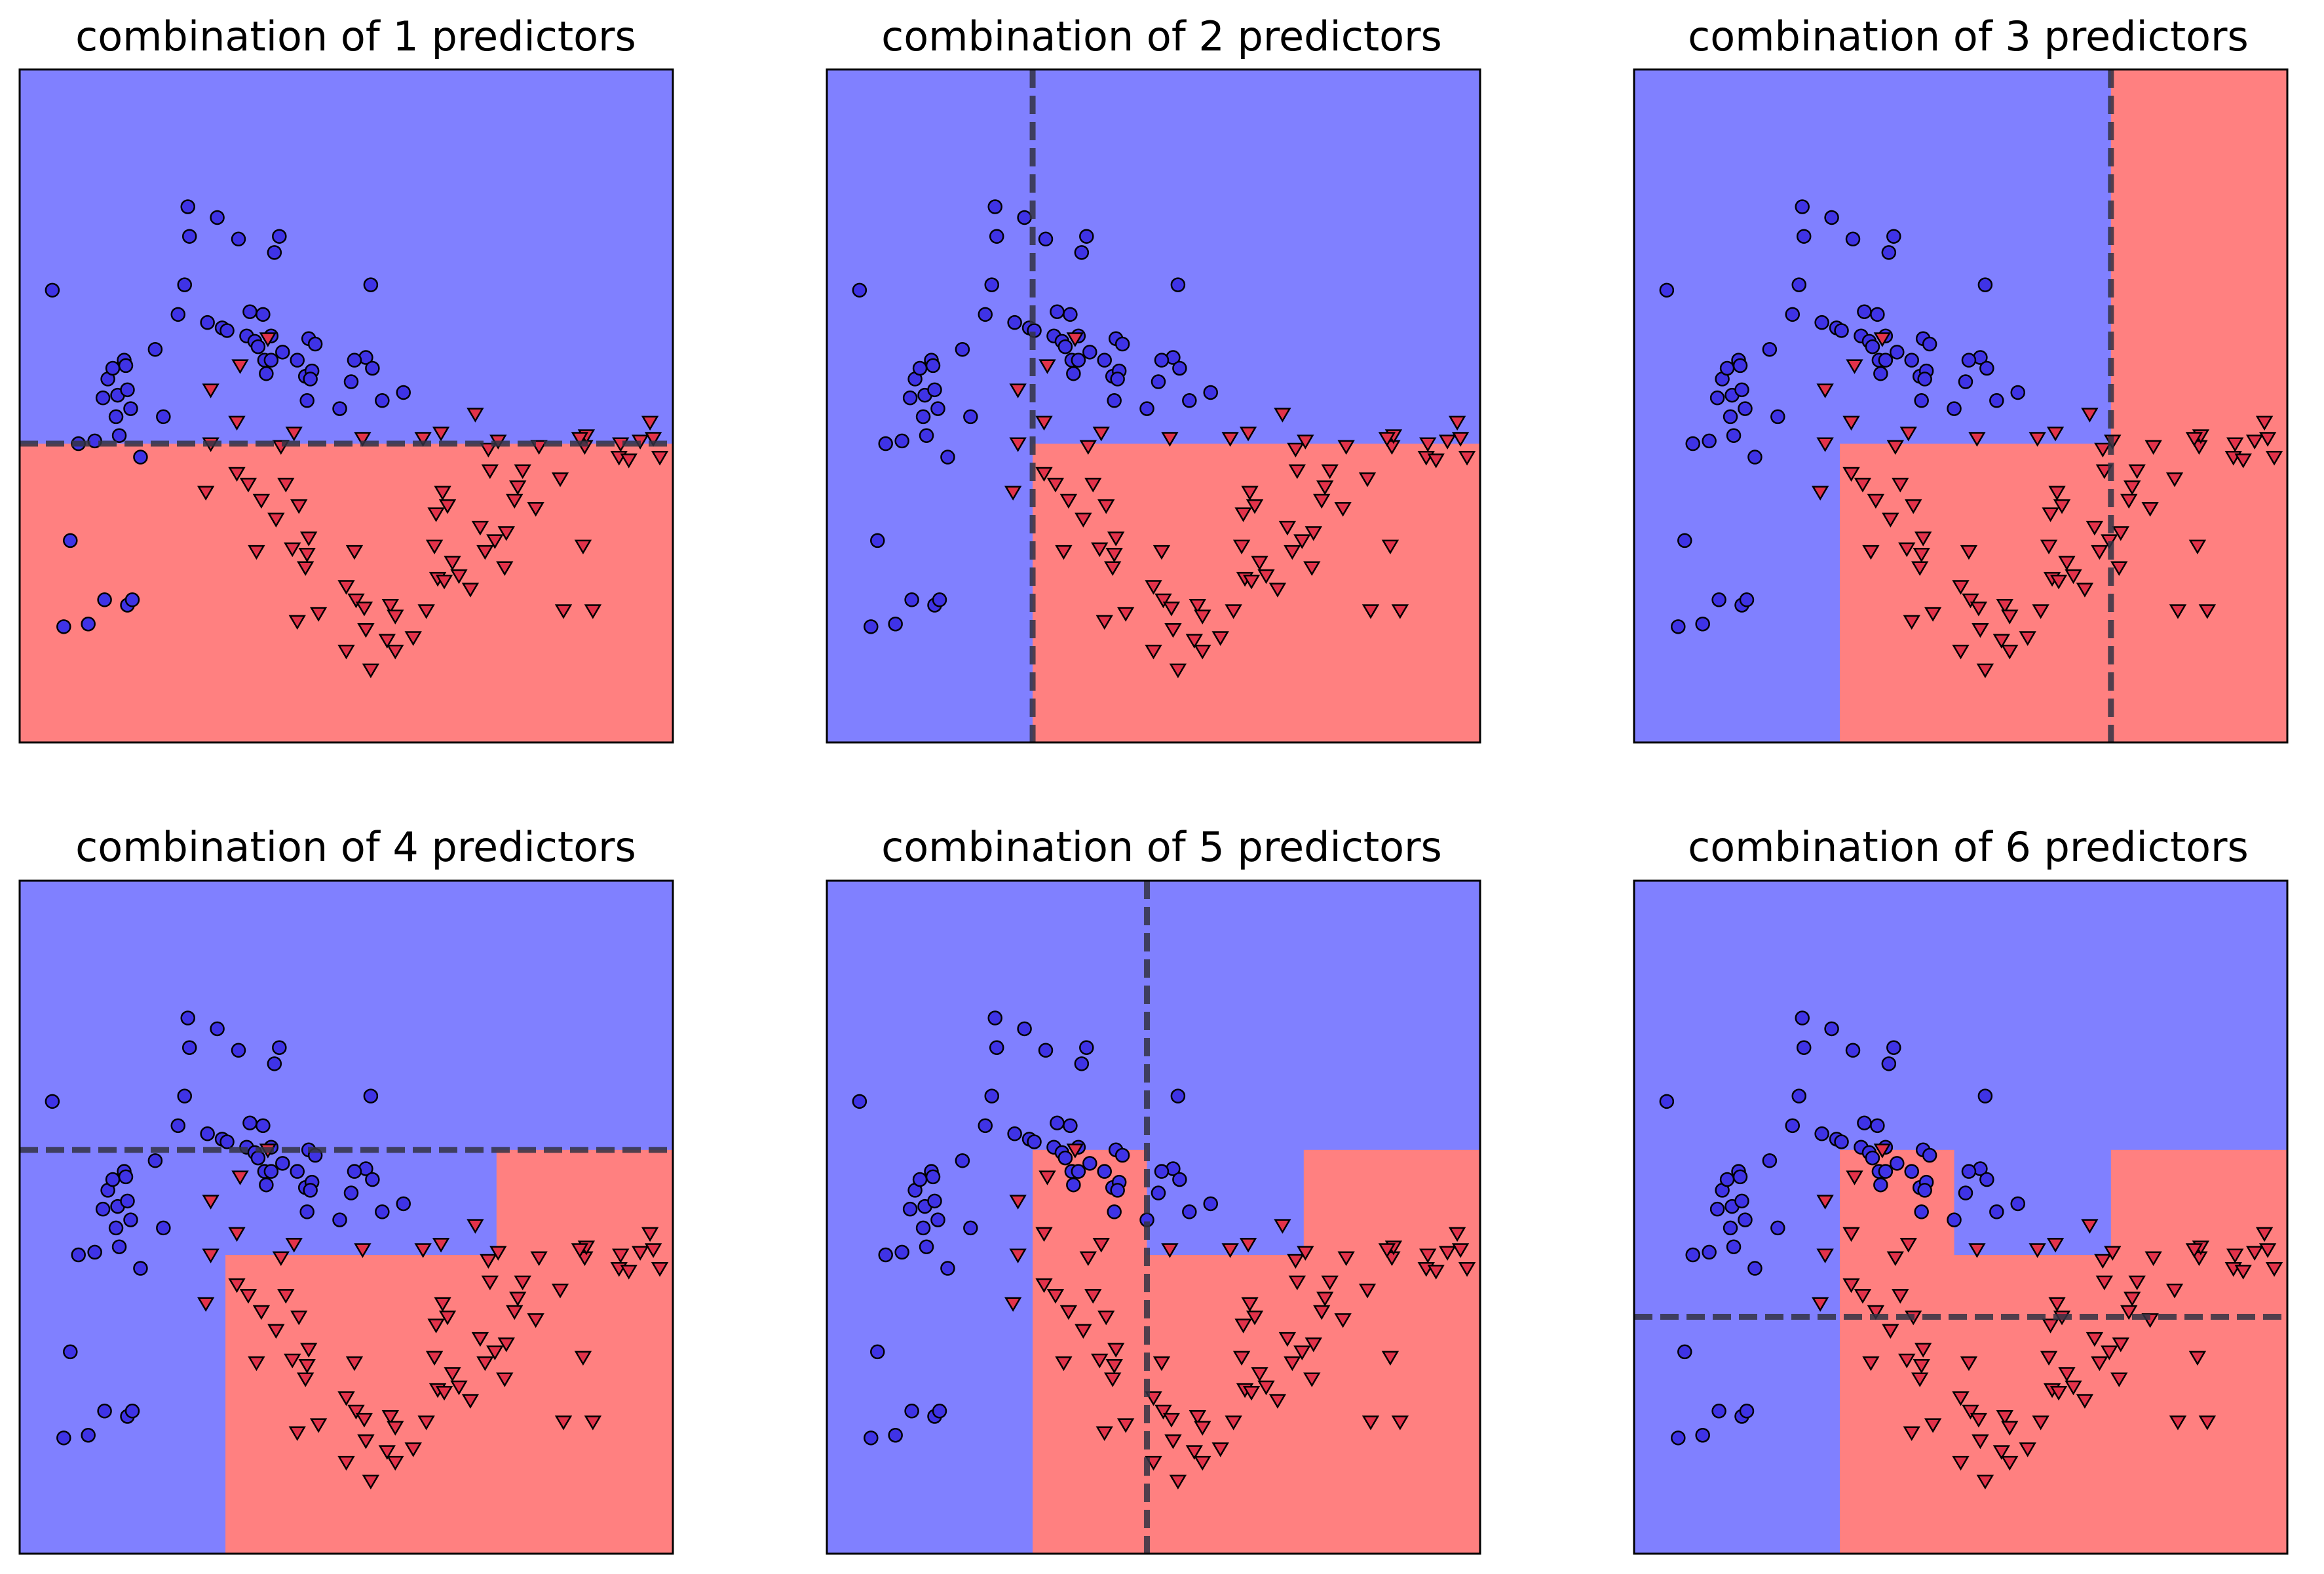  I want to click on panel-title: combination of 1 predictors, so click(355, 36).